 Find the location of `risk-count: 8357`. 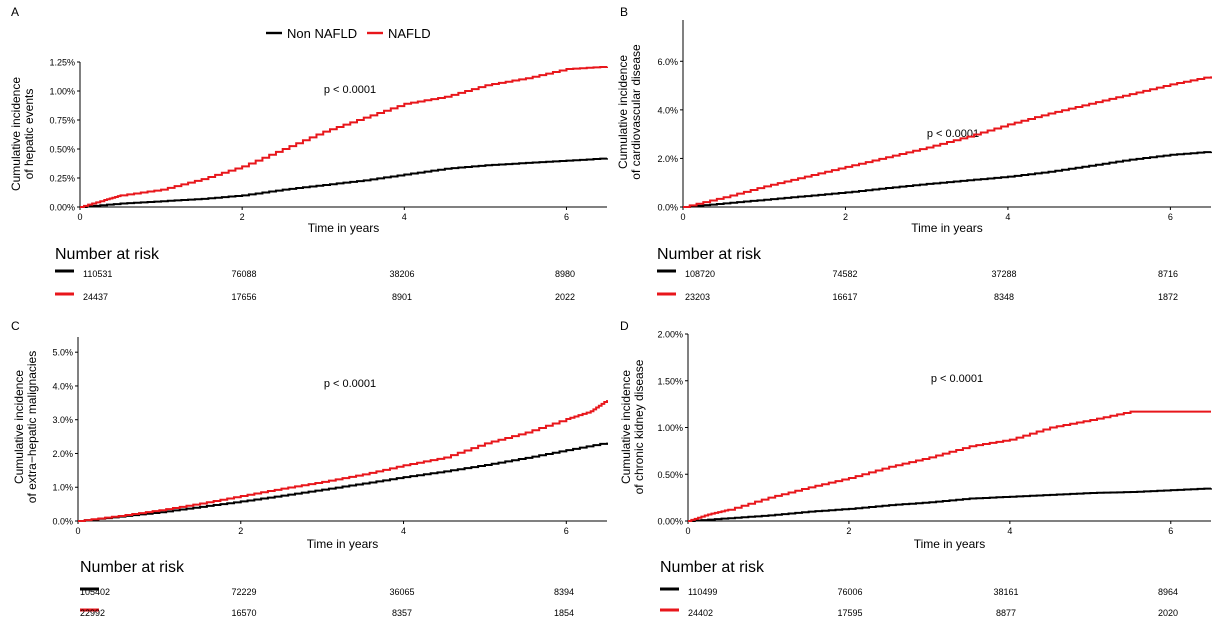

risk-count: 8357 is located at coordinates (402, 613).